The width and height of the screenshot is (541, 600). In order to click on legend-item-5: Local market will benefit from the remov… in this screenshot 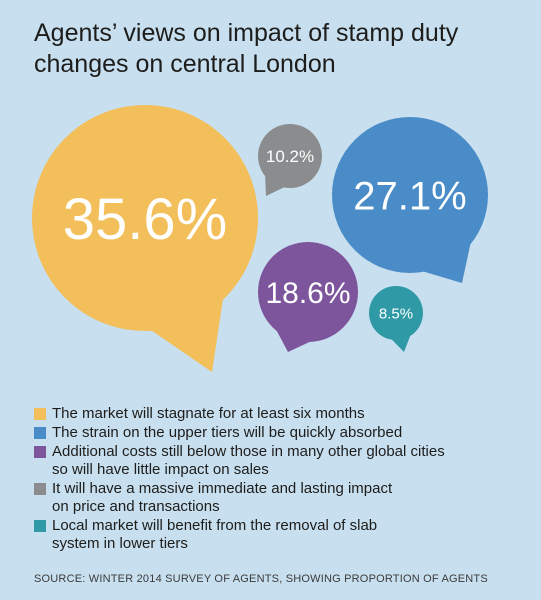, I will do `click(274, 535)`.